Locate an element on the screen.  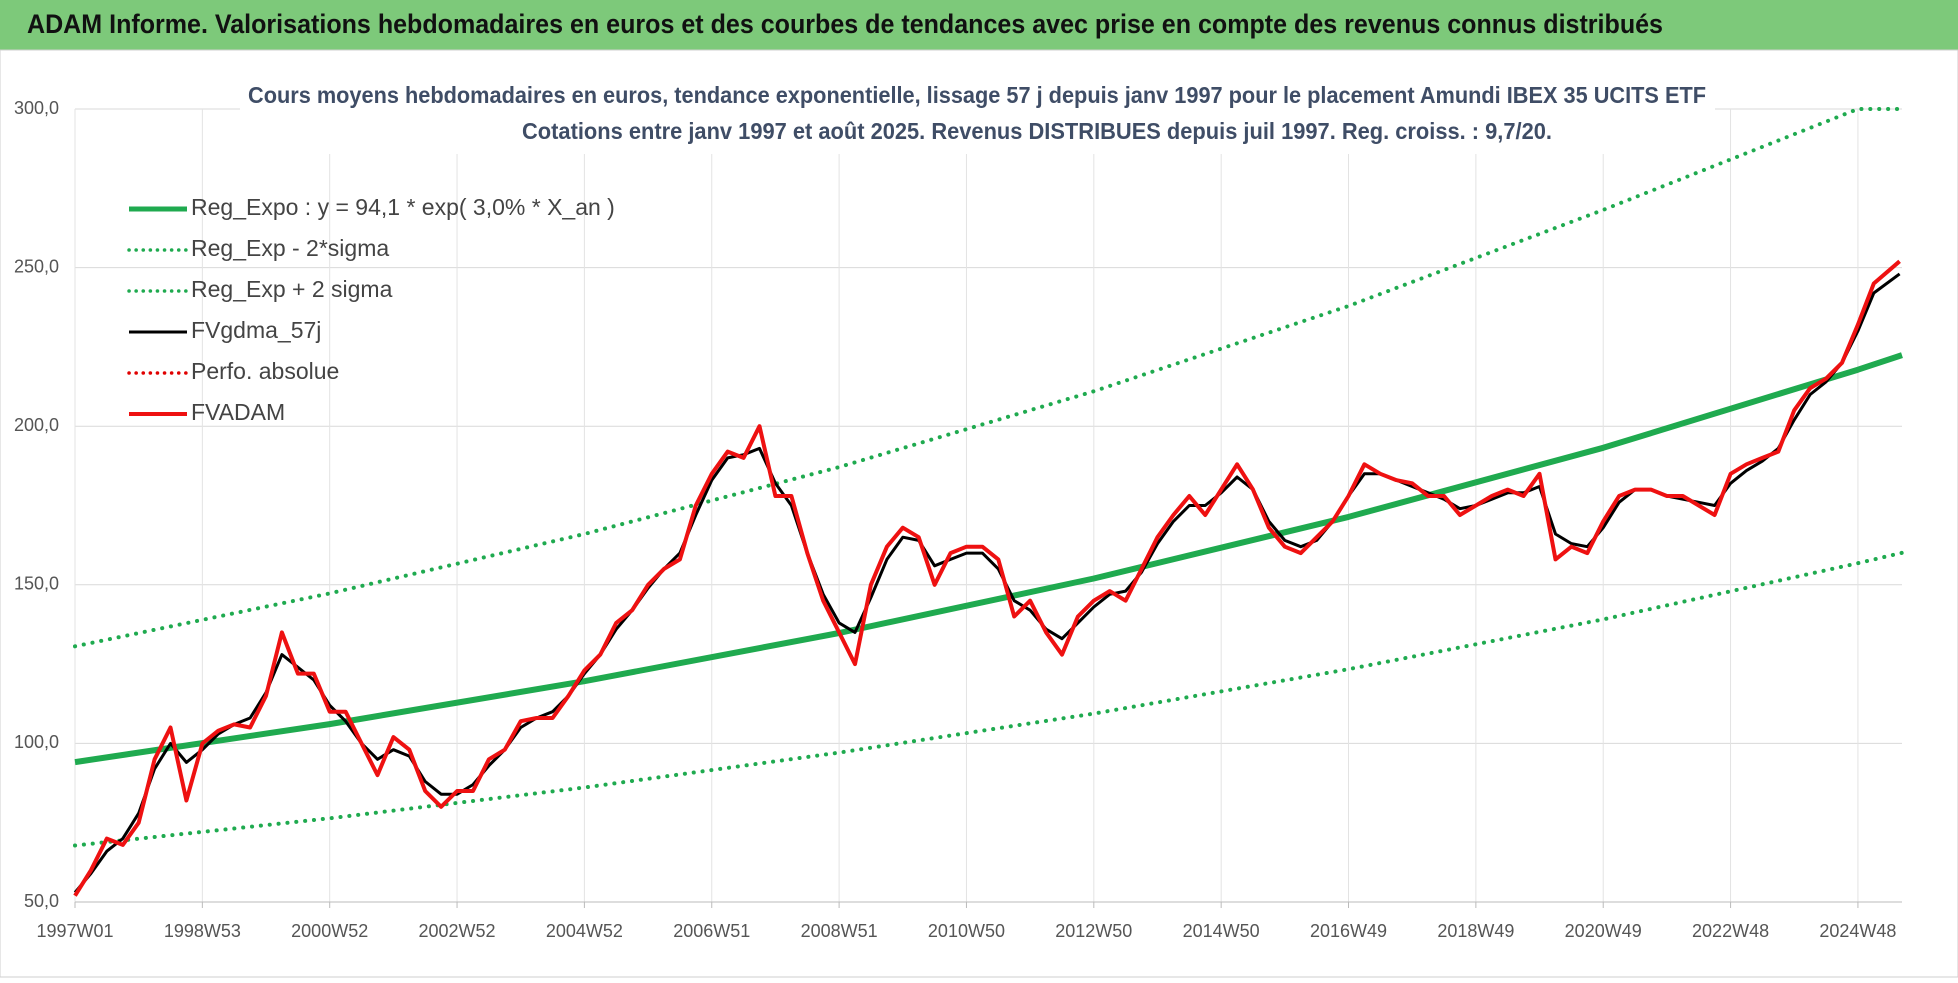
x-tick-label: 1997W01 is located at coordinates (74, 931).